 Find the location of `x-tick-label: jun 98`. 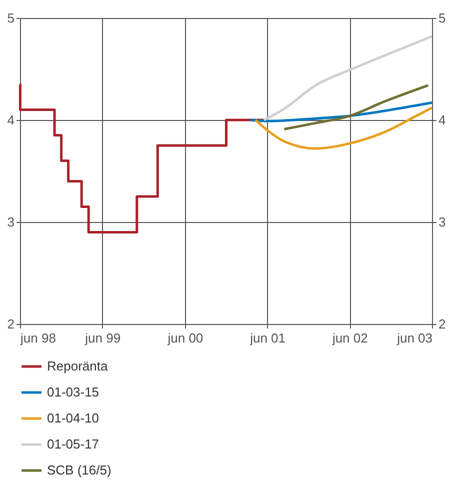

x-tick-label: jun 98 is located at coordinates (38, 338).